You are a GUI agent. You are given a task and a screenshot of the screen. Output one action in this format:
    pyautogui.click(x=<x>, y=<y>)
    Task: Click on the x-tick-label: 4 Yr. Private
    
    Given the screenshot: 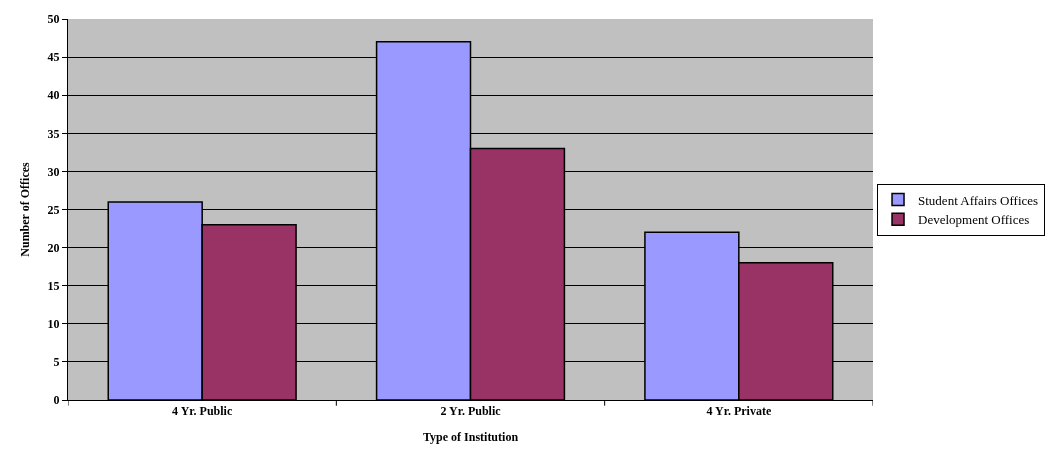 What is the action you would take?
    pyautogui.click(x=739, y=411)
    